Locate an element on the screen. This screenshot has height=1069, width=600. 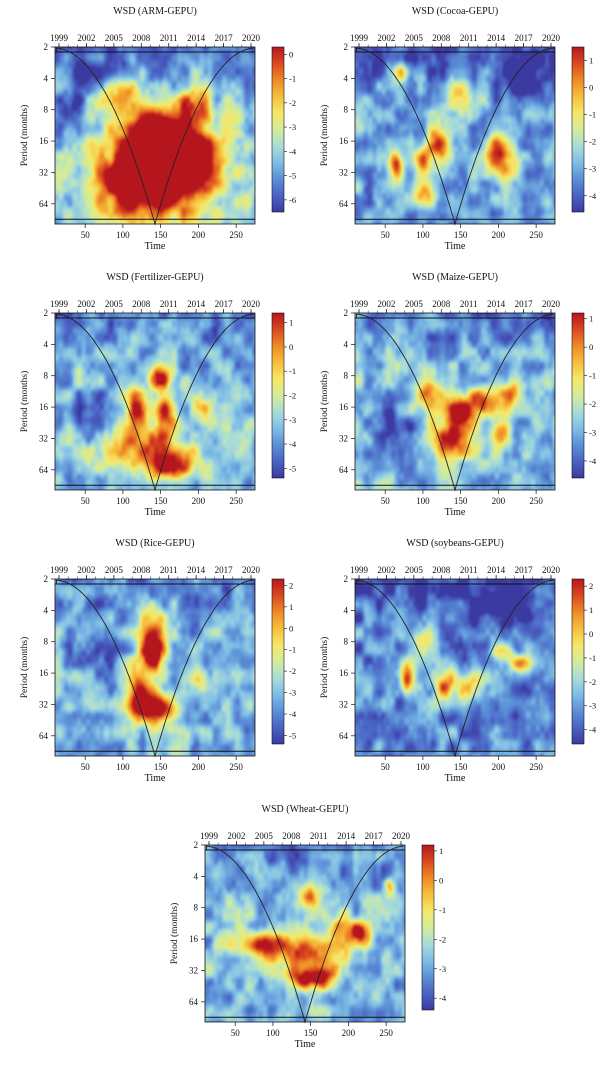
colorbar-tick-label: 1 is located at coordinates (591, 61).